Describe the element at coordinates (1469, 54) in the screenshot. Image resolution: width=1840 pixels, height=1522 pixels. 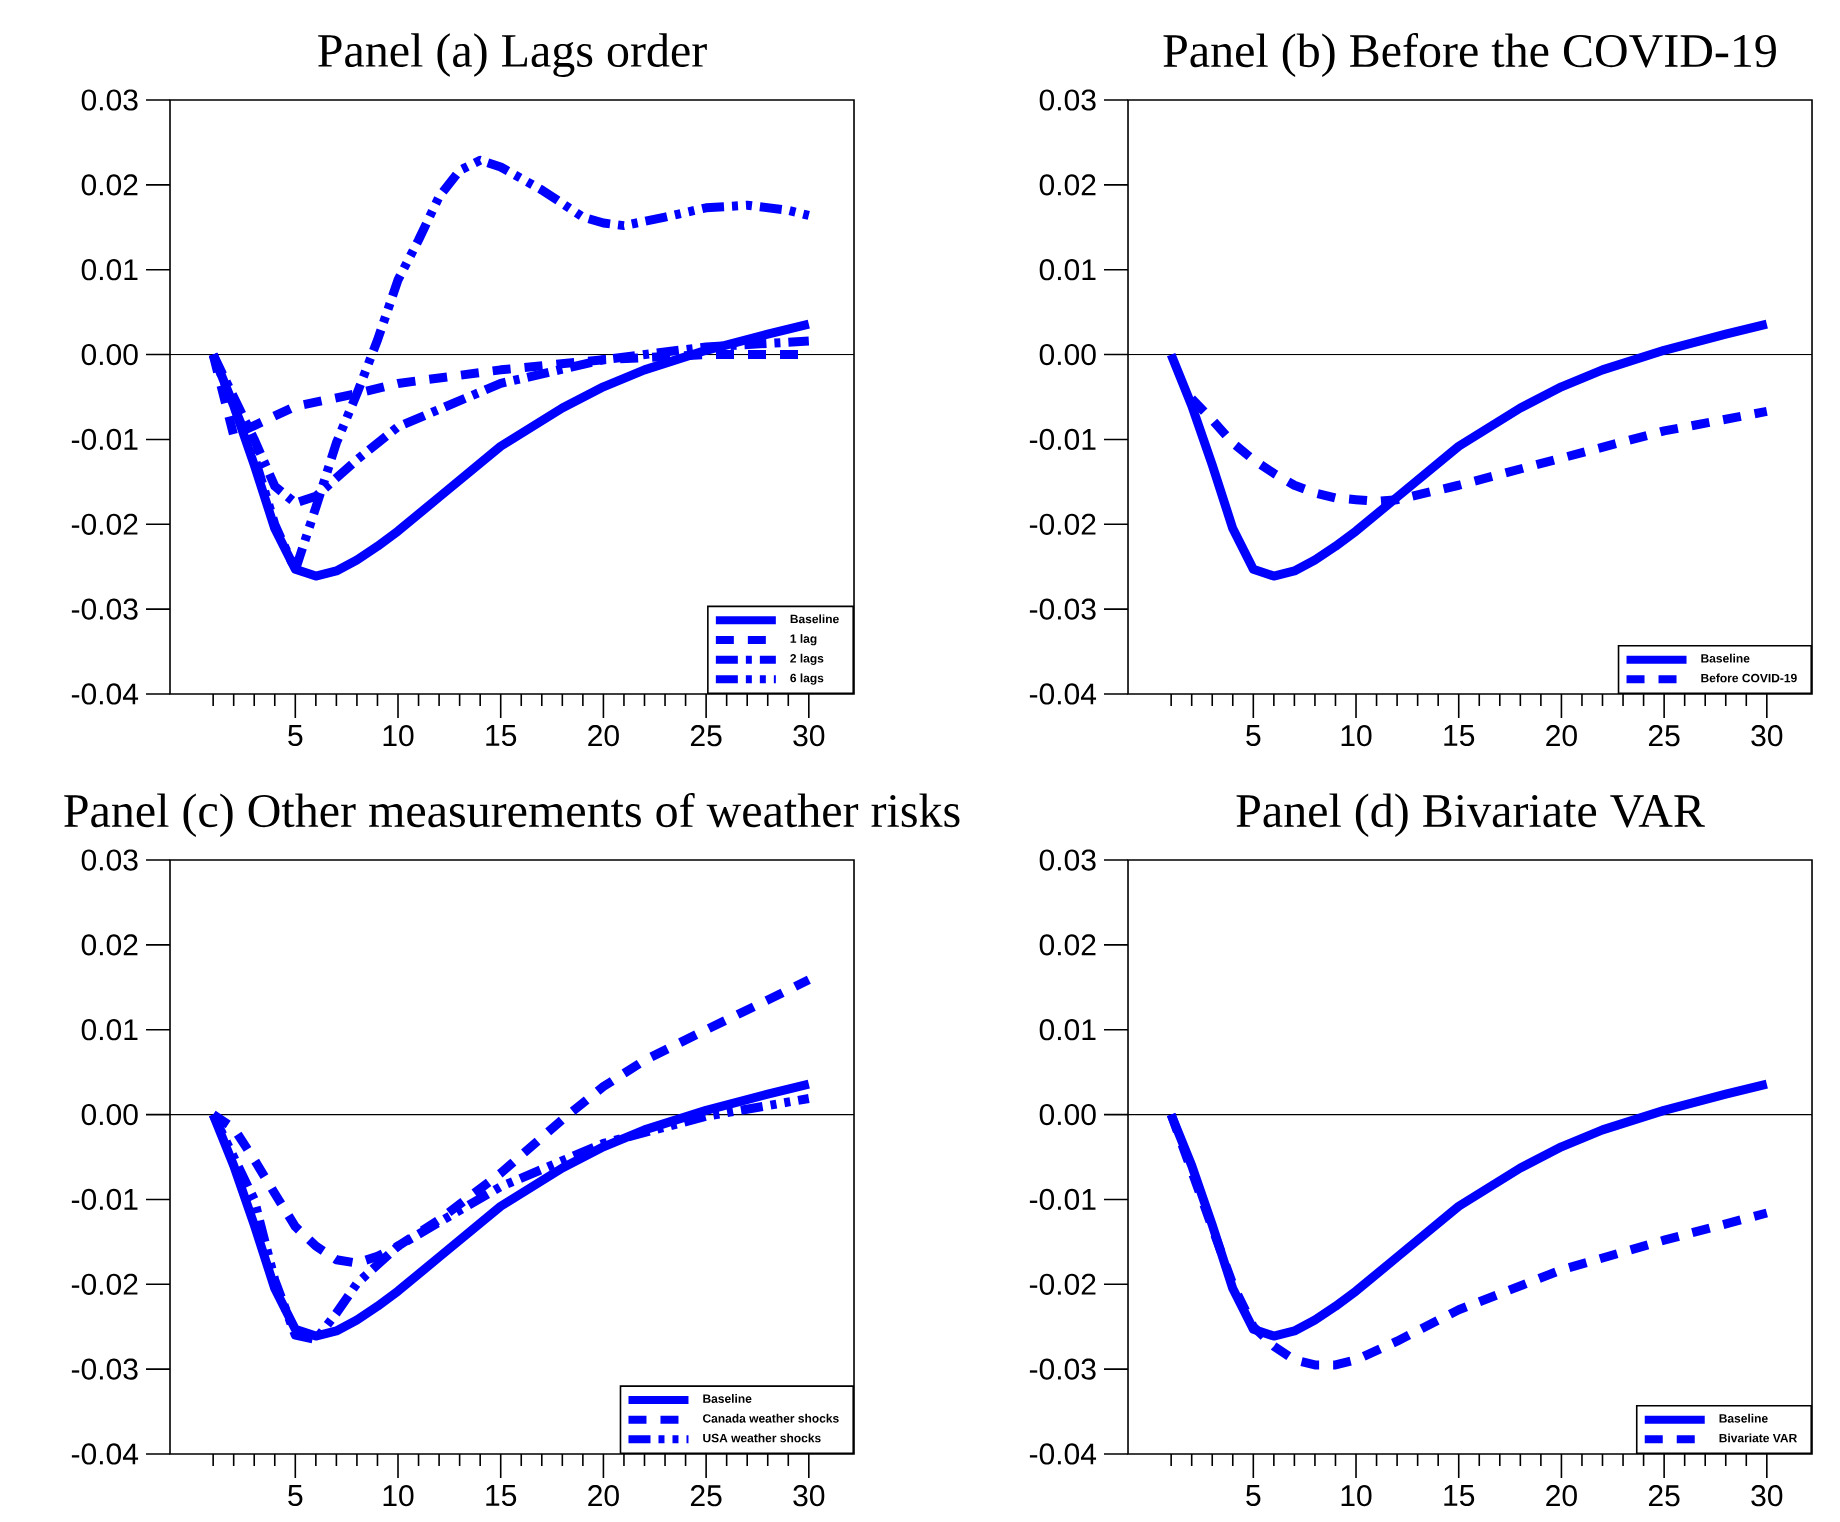
I see `chart-title: Panel (b) Before the COVID-19` at that location.